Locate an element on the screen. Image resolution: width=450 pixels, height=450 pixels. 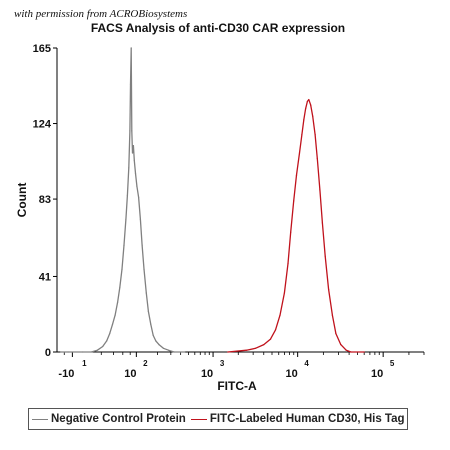
x-tick-label-base-1: 10 is located at coordinates (130, 374).